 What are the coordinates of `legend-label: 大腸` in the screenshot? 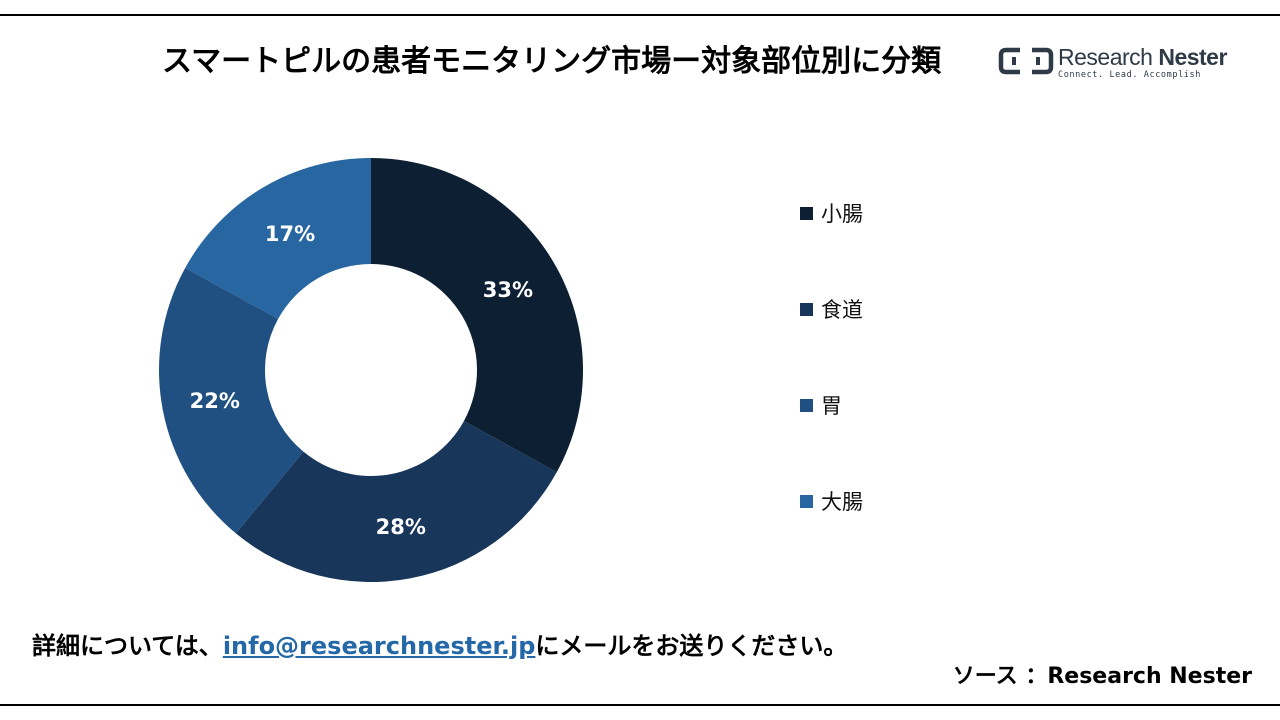 It's located at (842, 502).